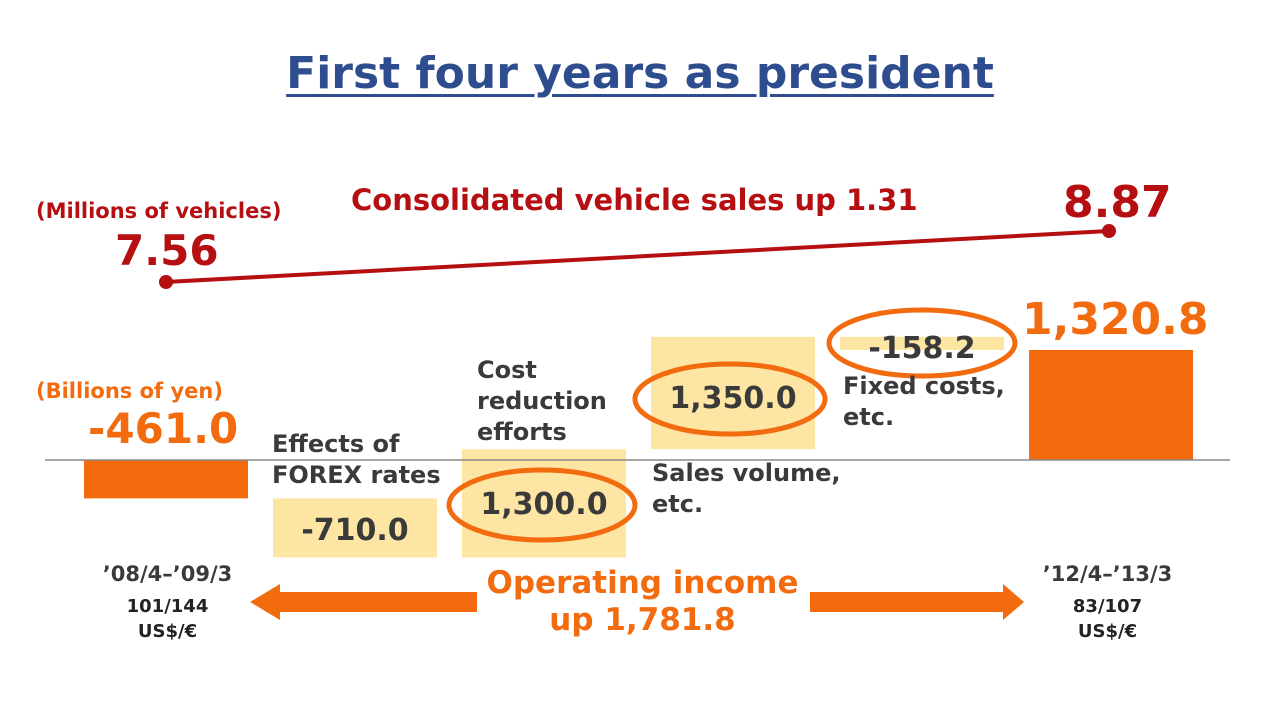 This screenshot has height=720, width=1280. I want to click on highlight-ring-cost-reduction, so click(542, 505).